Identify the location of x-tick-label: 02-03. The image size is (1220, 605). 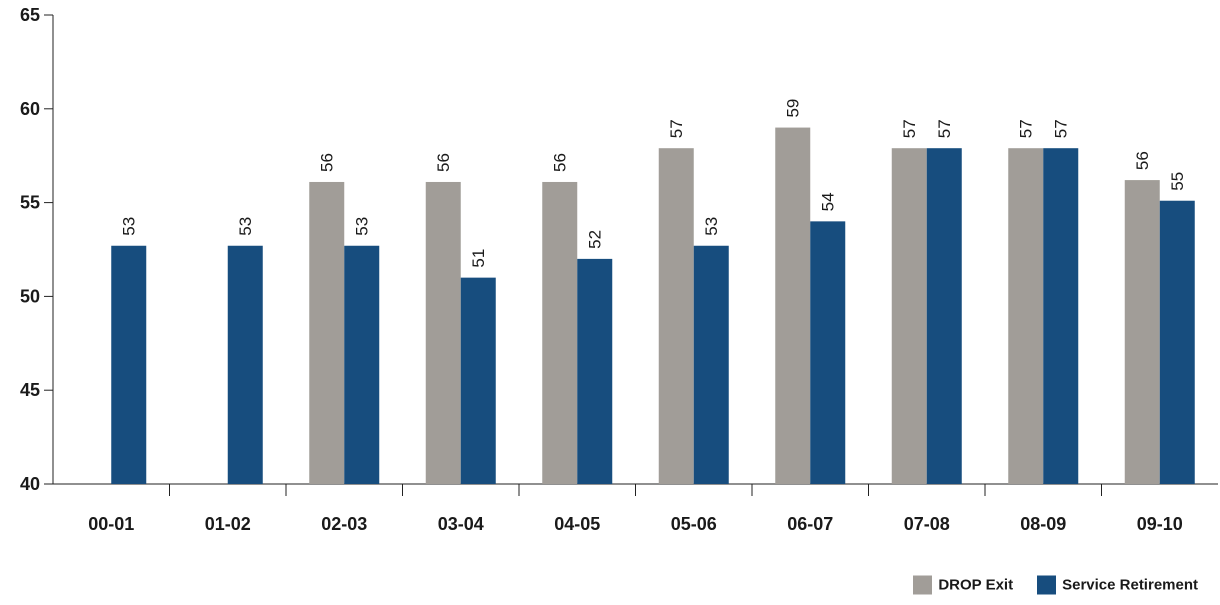
(344, 524).